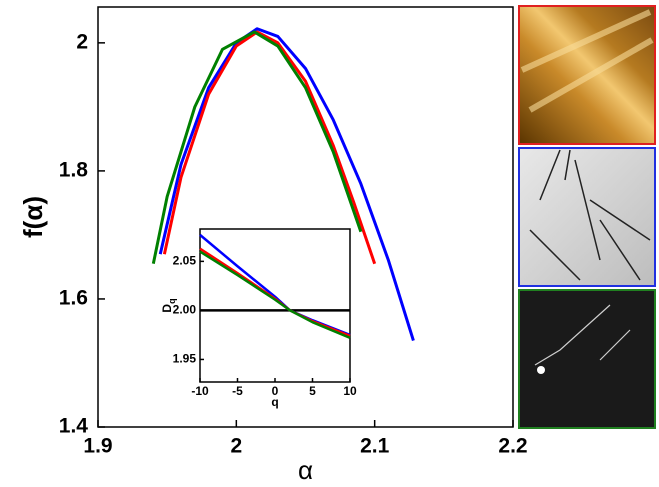 The image size is (659, 487). I want to click on x-tick-label: 2, so click(236, 446).